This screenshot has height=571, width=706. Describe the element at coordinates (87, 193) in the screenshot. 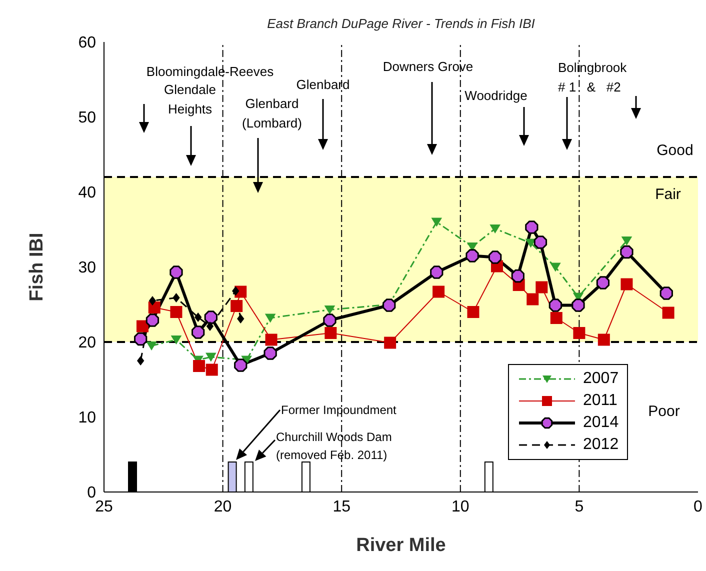

I see `y-tick-label: 40` at that location.